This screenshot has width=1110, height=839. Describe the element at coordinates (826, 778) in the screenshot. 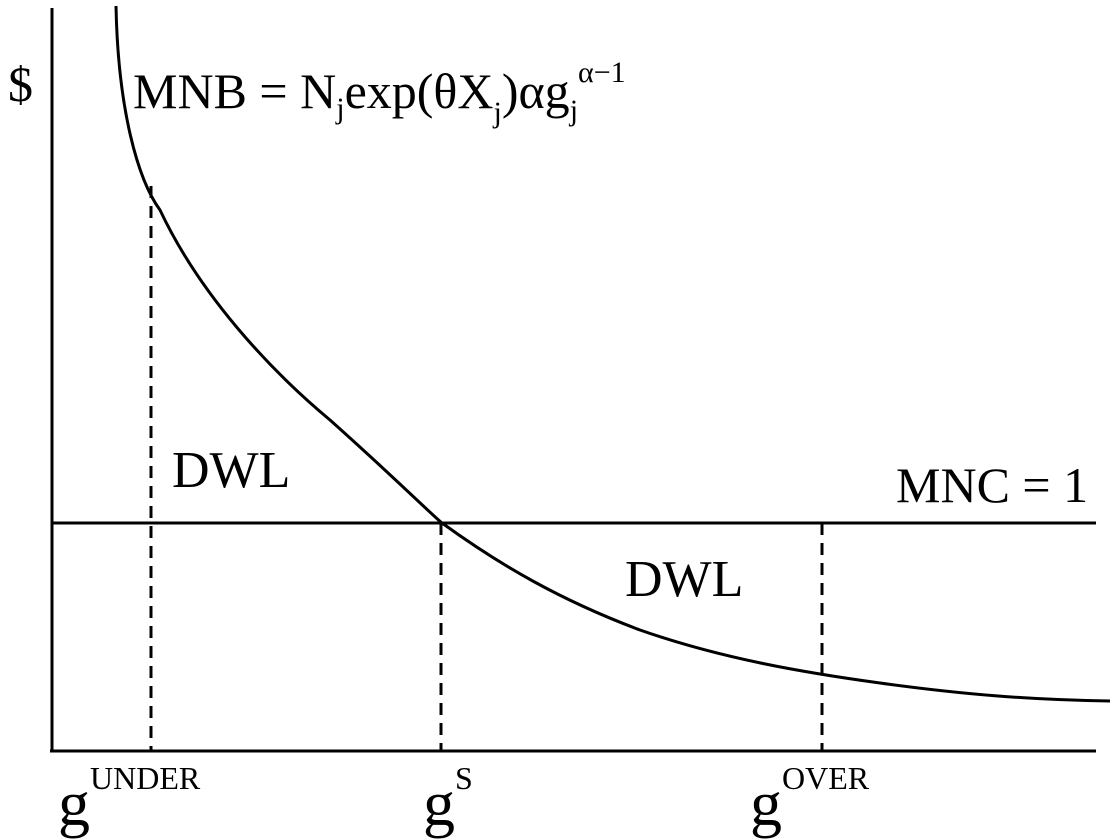

I see `g-over-sup: OVER` at that location.